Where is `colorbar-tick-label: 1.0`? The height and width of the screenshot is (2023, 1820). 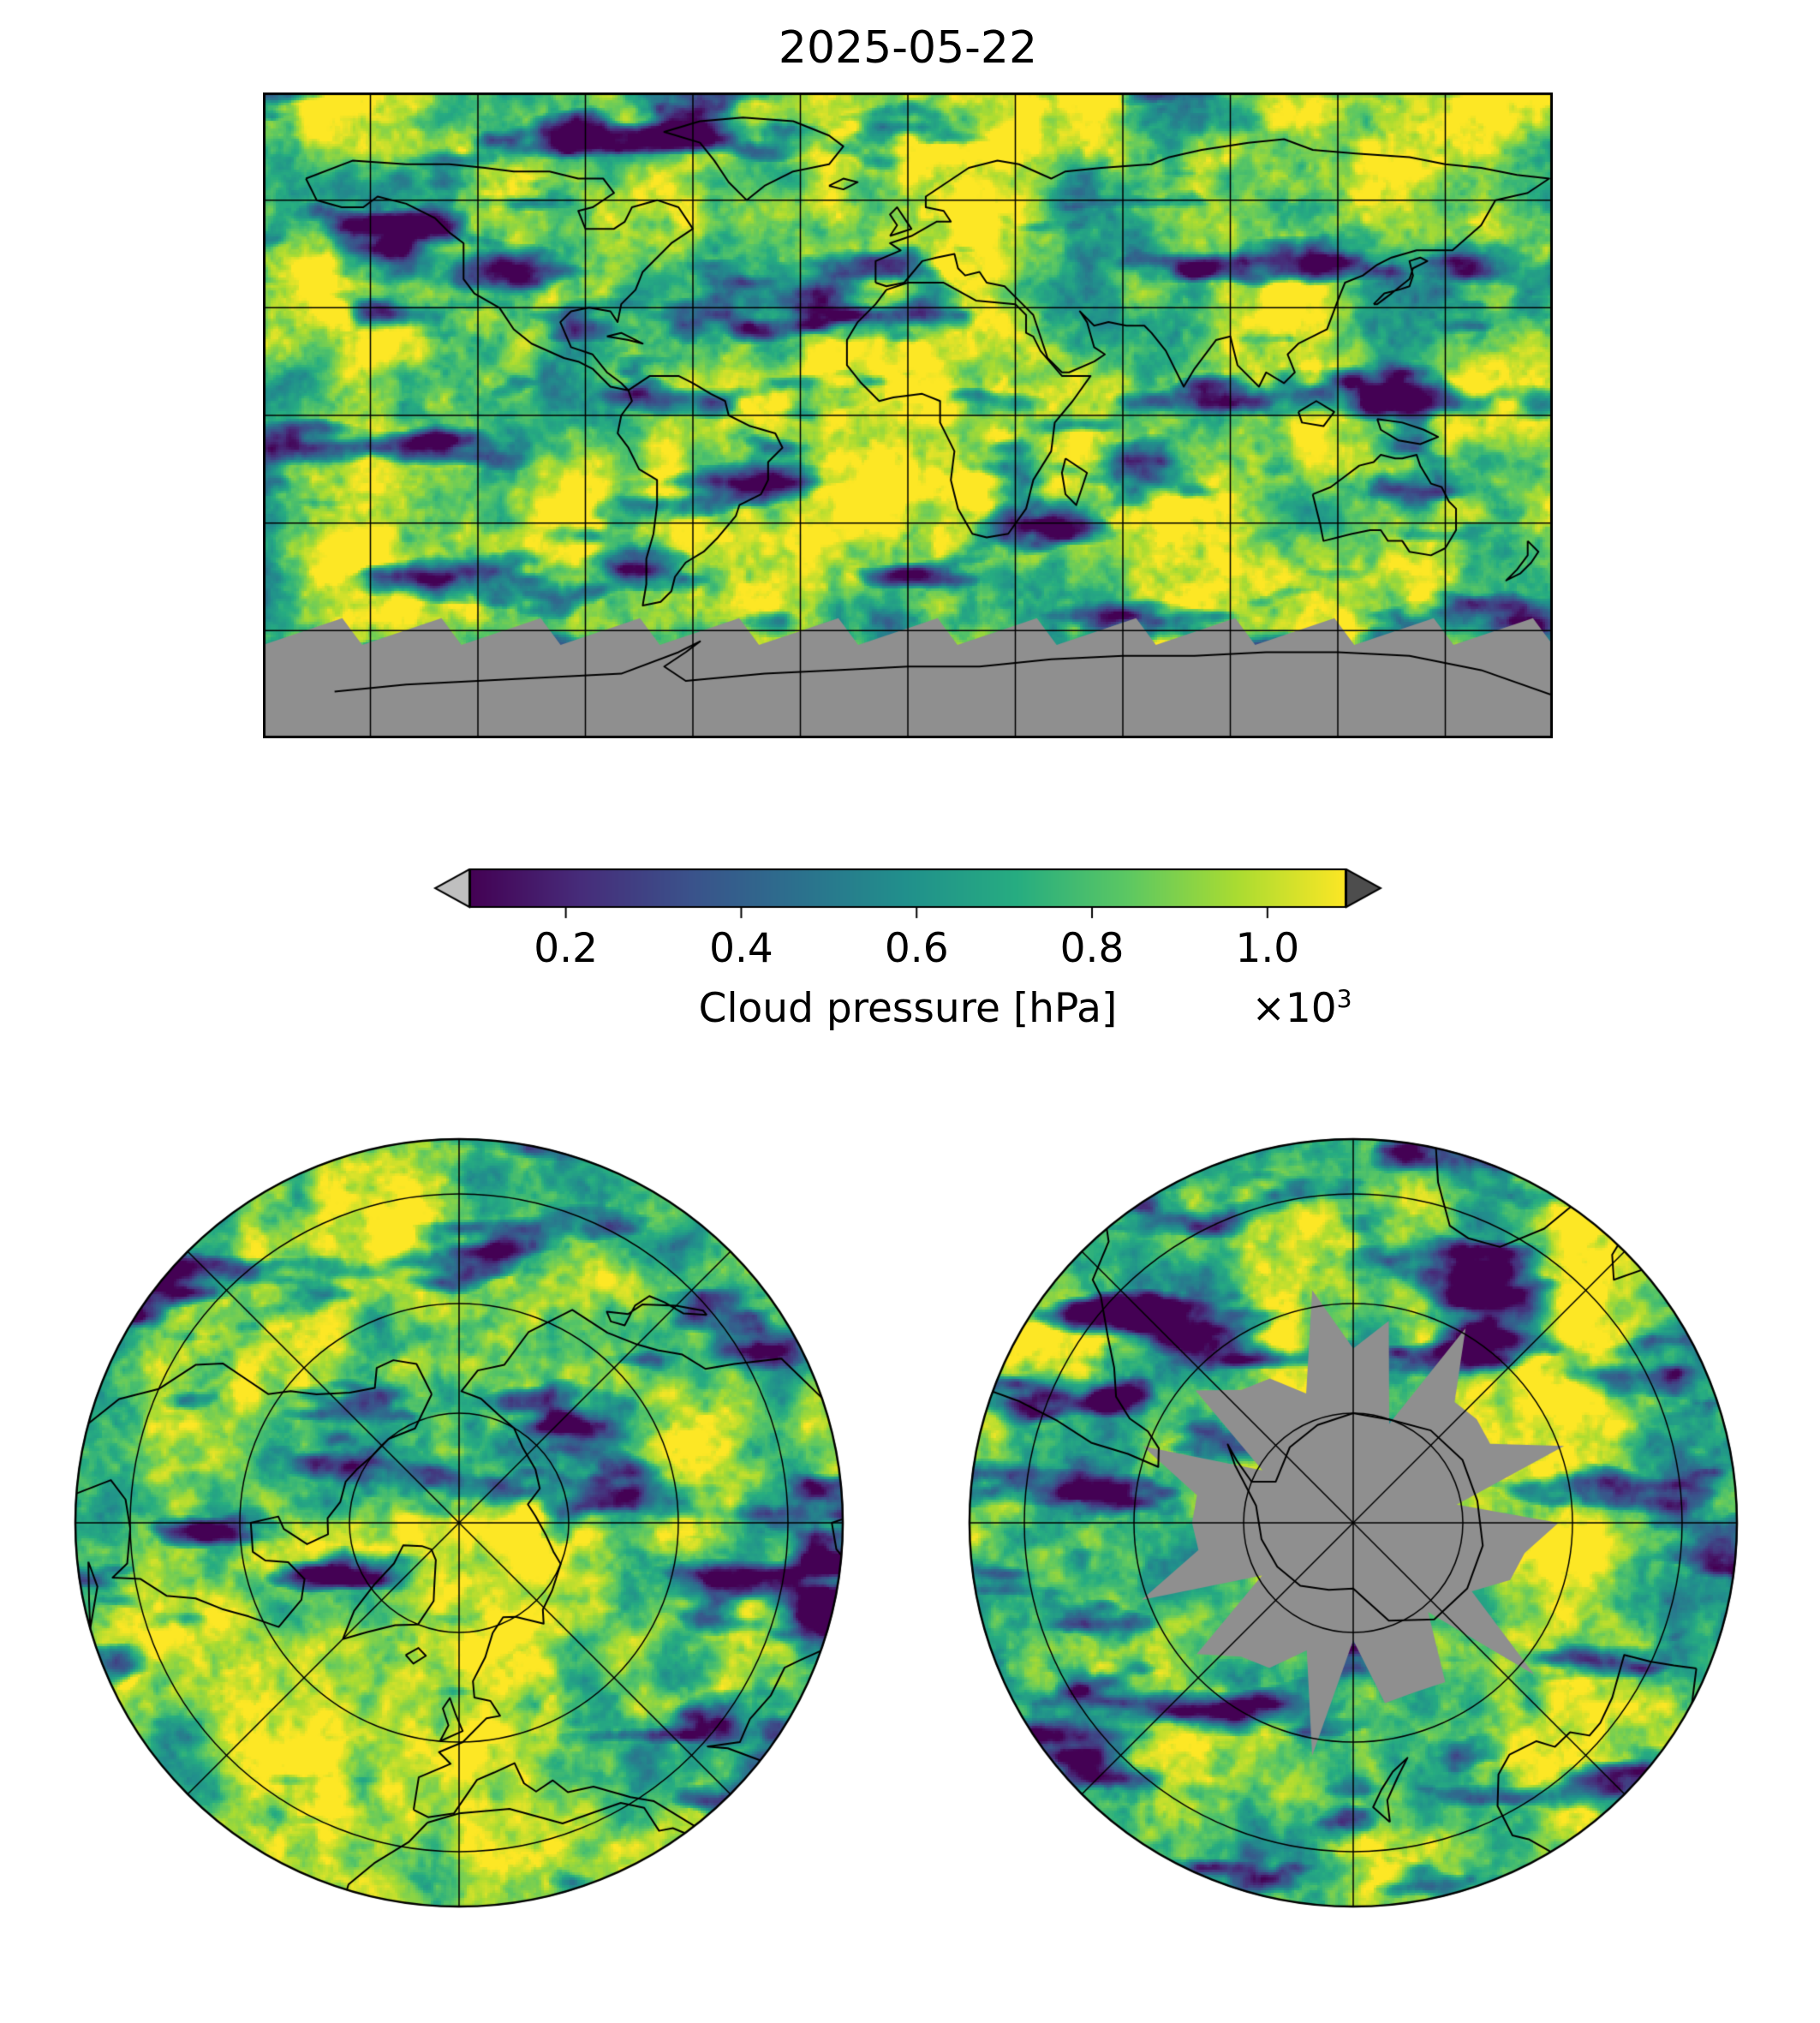
colorbar-tick-label: 1.0 is located at coordinates (1267, 948).